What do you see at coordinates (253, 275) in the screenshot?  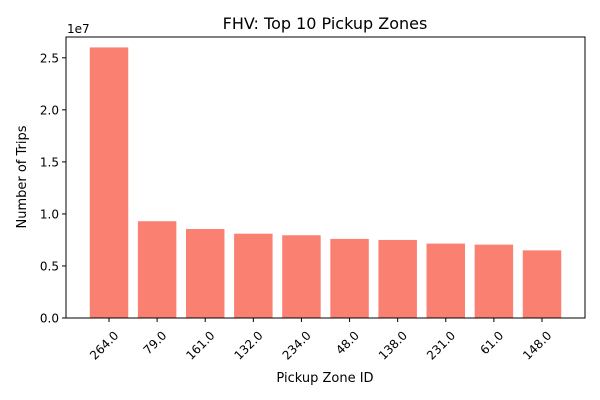 I see `bar-132.0` at bounding box center [253, 275].